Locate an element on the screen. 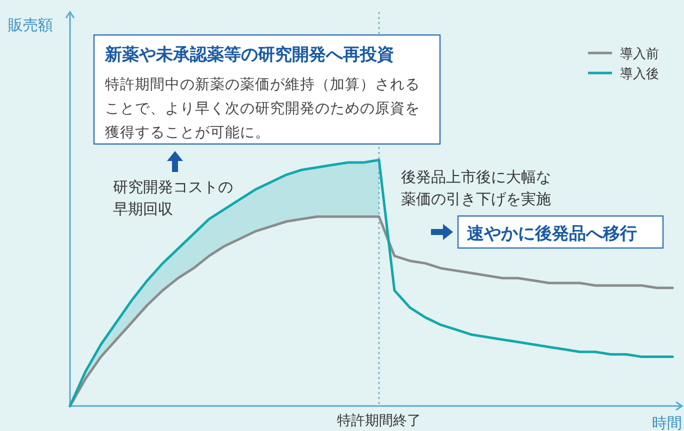 This screenshot has height=431, width=684. annotation: 速やかに後発品へ移行 is located at coordinates (552, 233).